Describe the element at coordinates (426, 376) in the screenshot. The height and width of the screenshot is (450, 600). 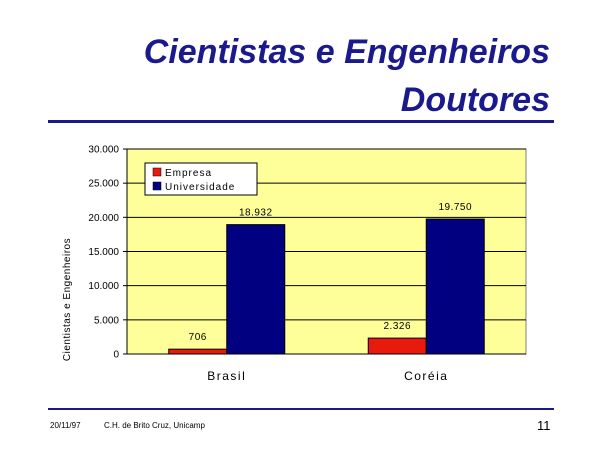
I see `x-tick-label: Coréia` at that location.